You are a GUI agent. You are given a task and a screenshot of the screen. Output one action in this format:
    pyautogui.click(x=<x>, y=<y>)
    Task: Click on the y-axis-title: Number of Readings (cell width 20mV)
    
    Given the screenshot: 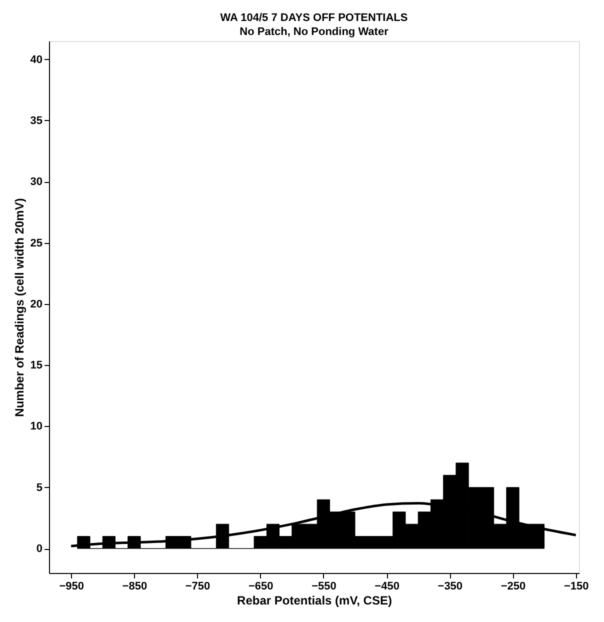 What is the action you would take?
    pyautogui.click(x=19, y=307)
    